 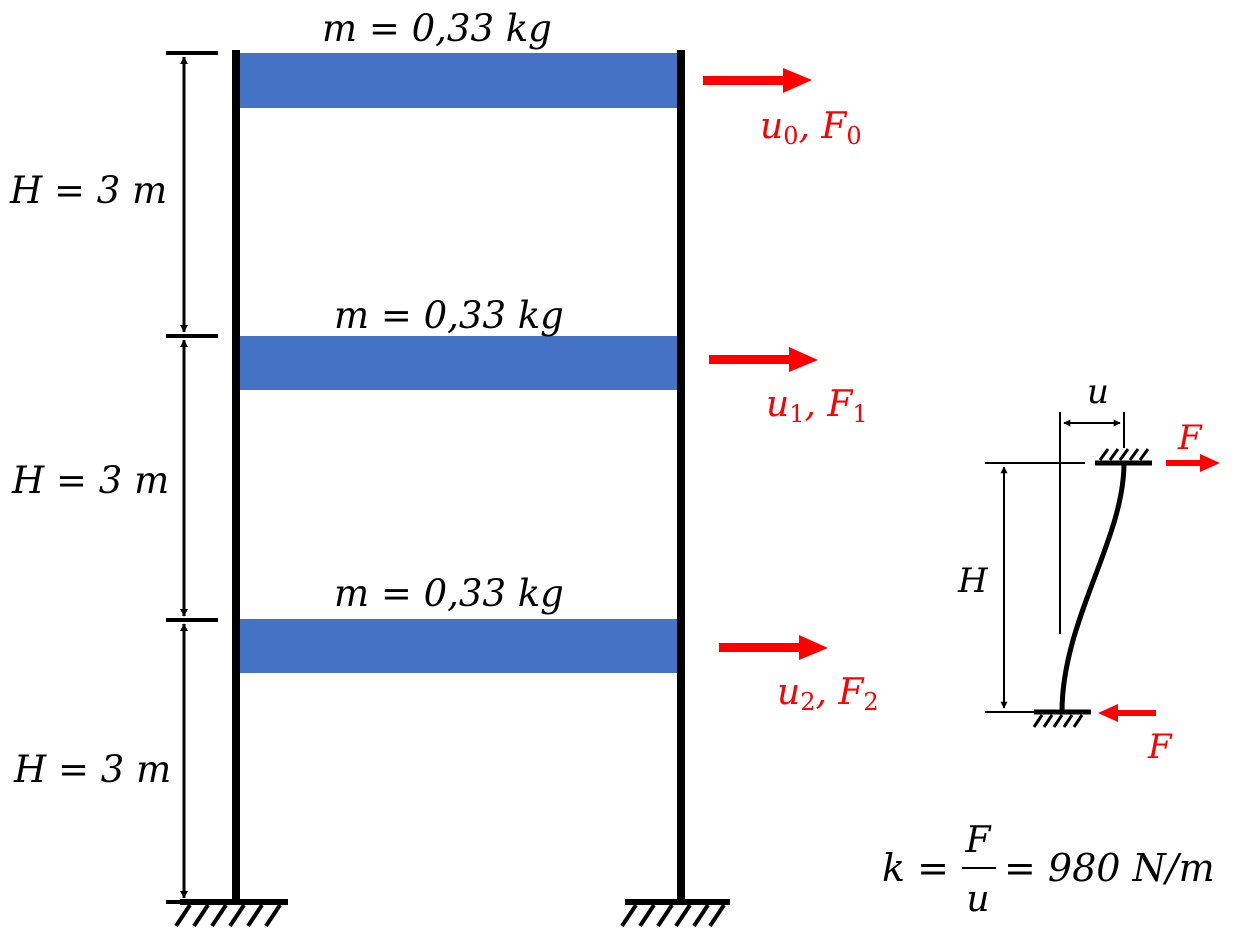 I want to click on column-disp-label: u, so click(x=1098, y=392).